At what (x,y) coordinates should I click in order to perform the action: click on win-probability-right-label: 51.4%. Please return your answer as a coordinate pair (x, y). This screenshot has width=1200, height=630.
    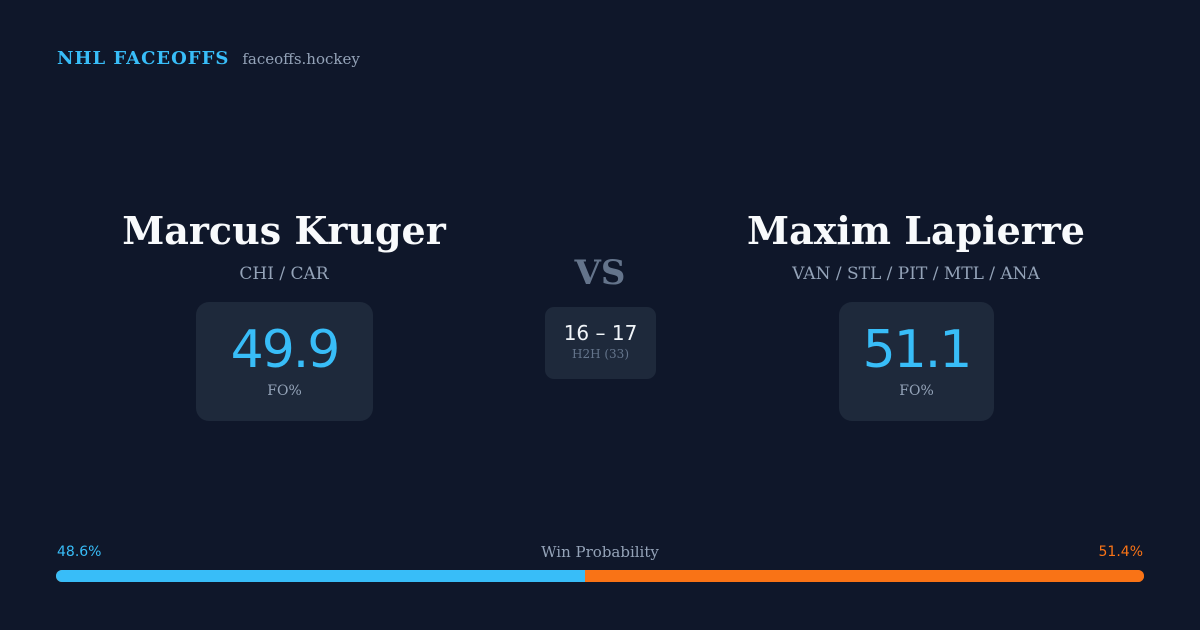
    Looking at the image, I should click on (1120, 552).